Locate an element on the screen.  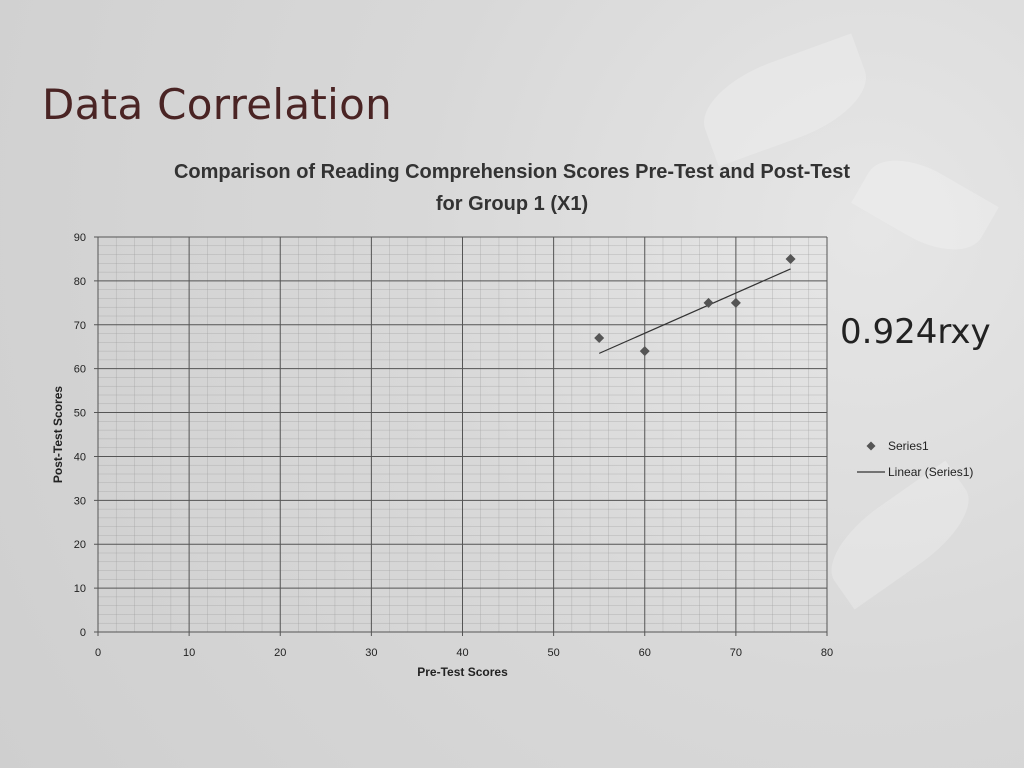
chart-title-line-2: for Group 1 (X1) is located at coordinates (512, 204).